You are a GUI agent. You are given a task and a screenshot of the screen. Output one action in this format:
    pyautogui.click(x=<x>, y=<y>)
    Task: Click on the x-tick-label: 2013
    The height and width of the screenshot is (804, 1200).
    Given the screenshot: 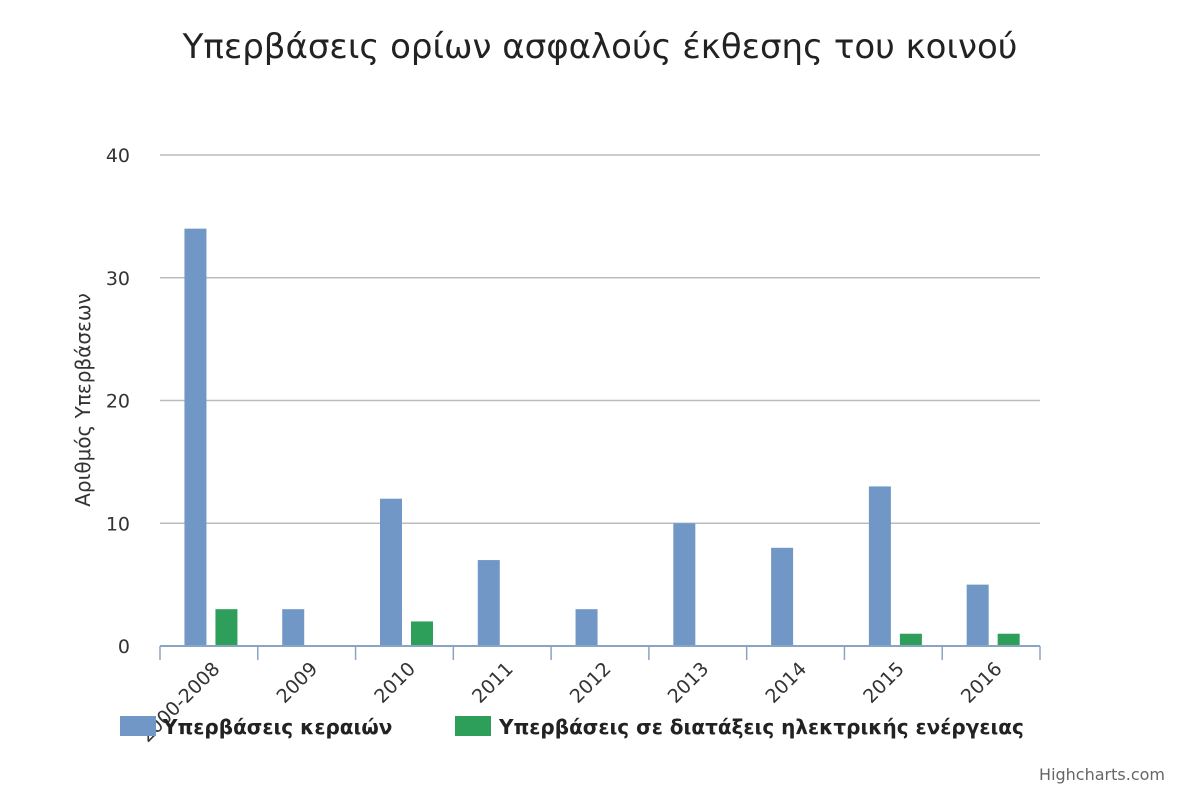 What is the action you would take?
    pyautogui.click(x=689, y=683)
    